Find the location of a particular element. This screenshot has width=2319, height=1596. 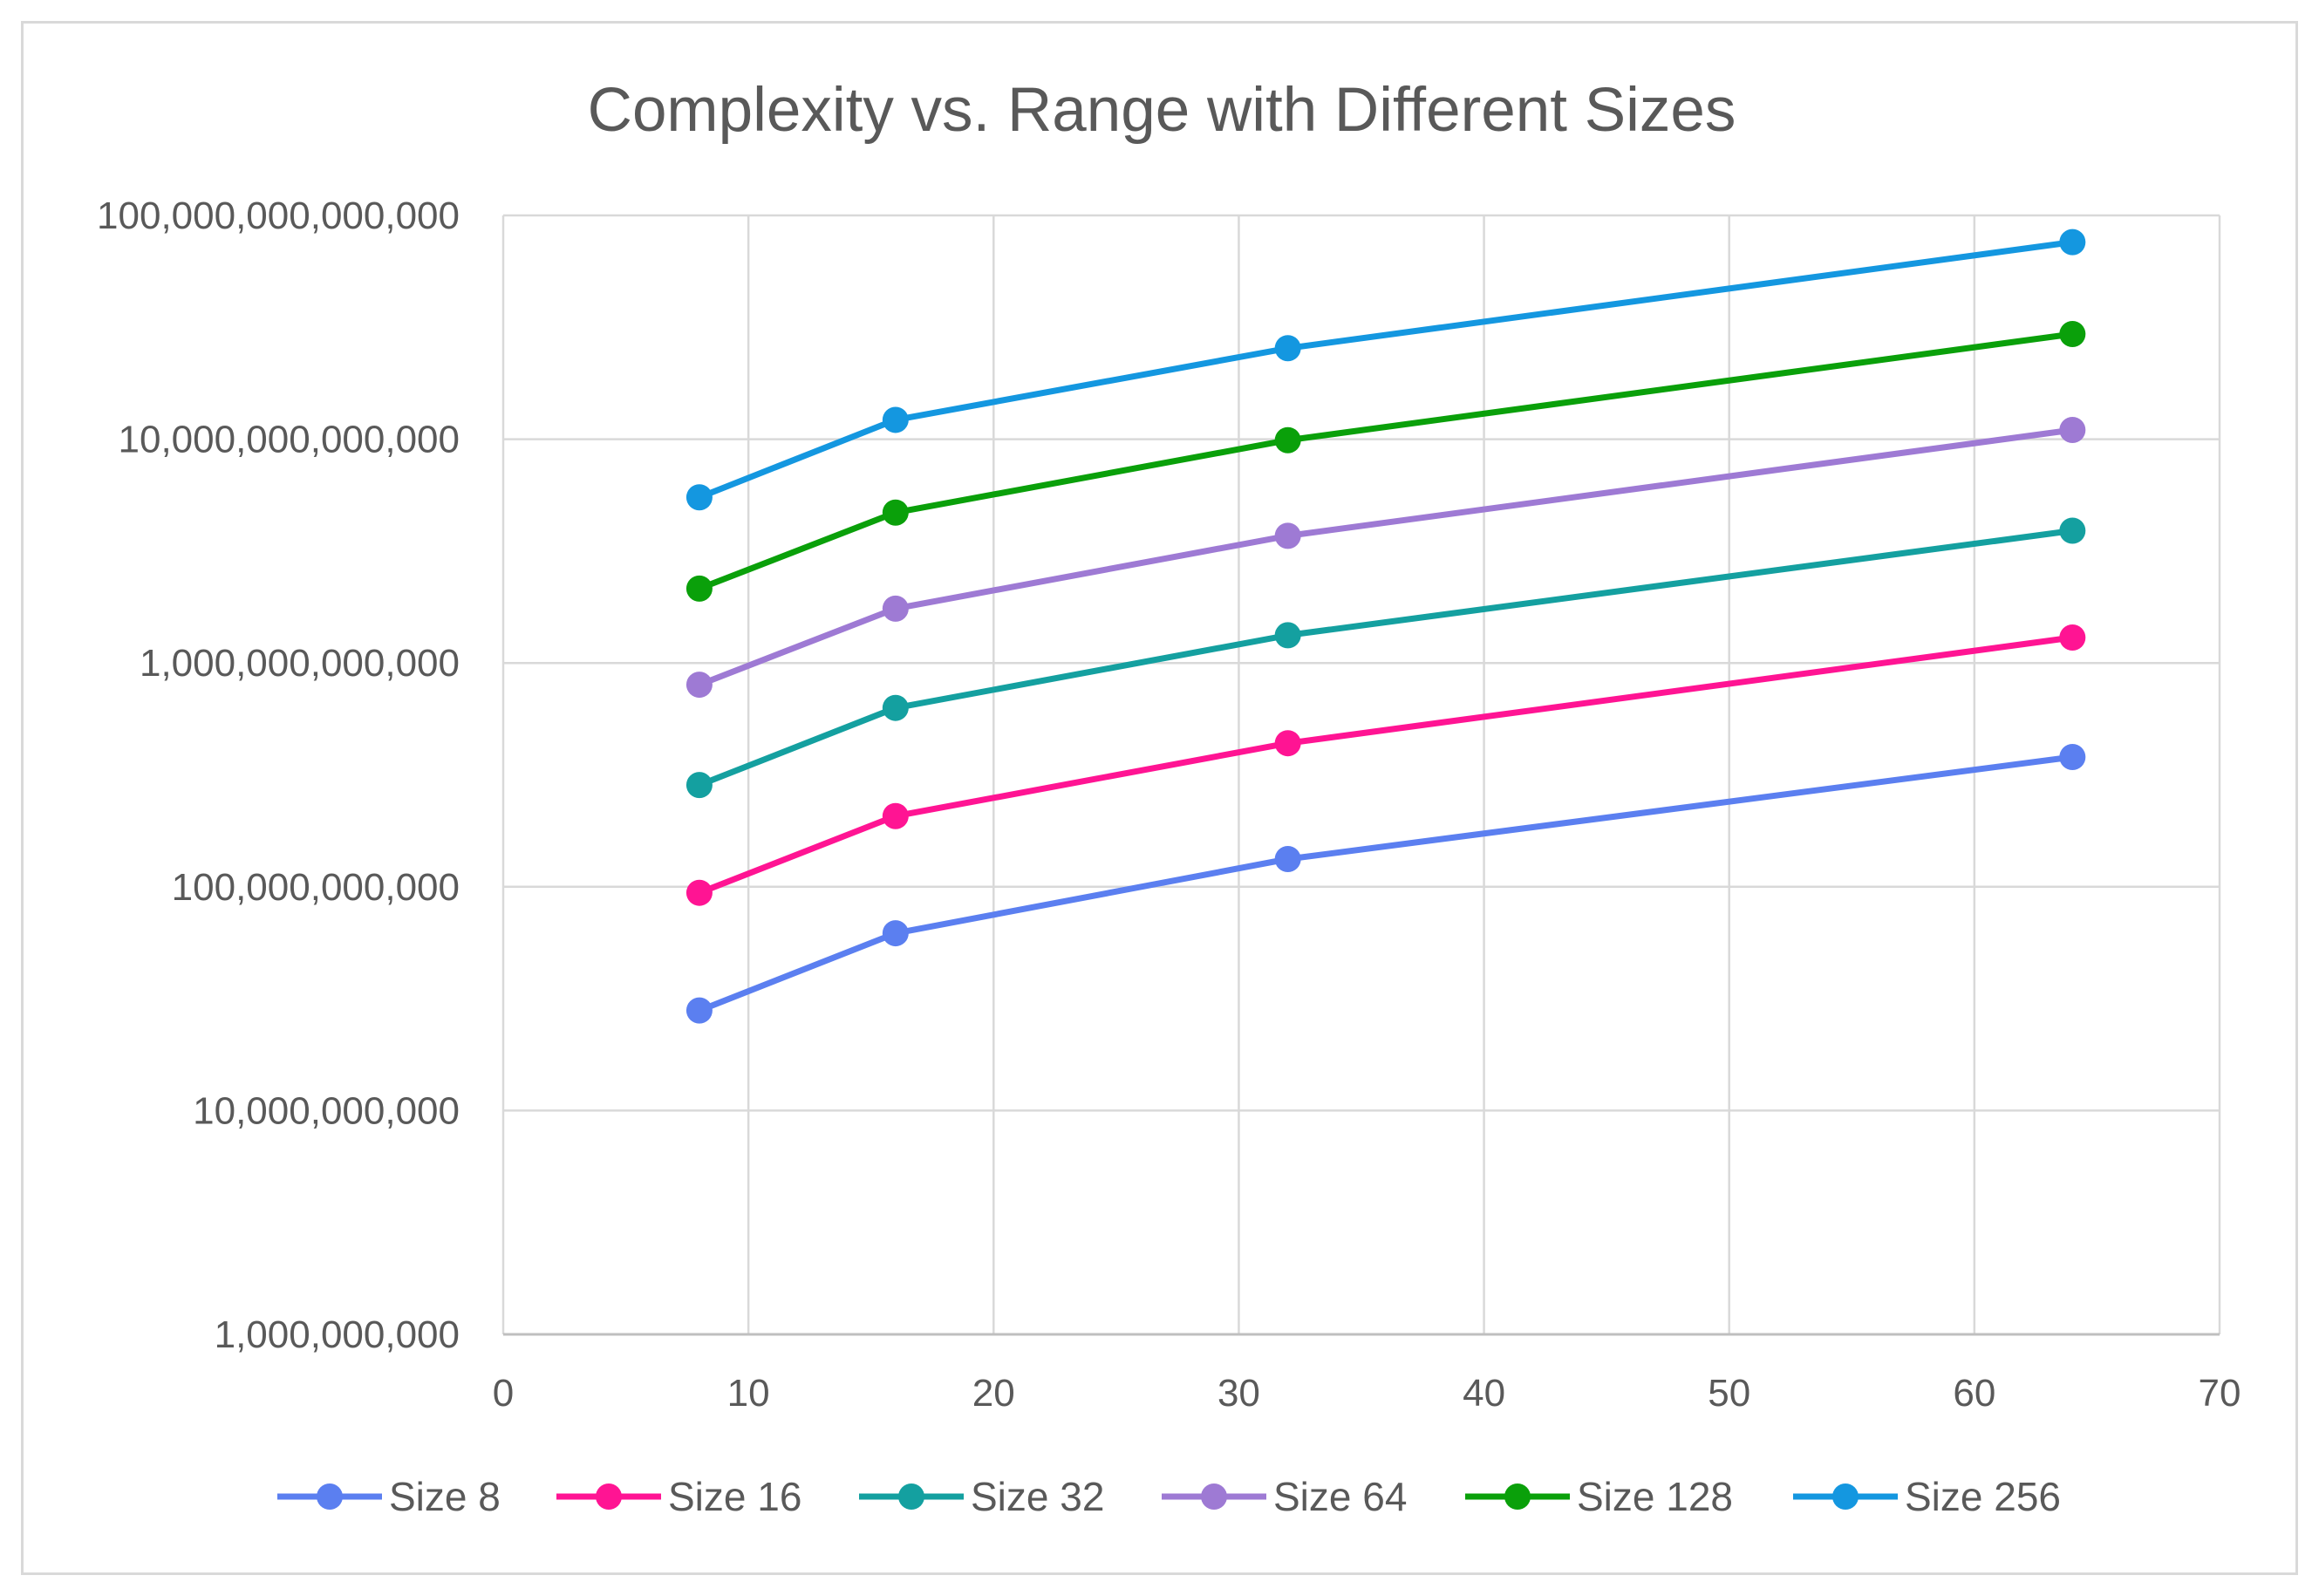

legend-item: Size 128 is located at coordinates (1599, 1497).